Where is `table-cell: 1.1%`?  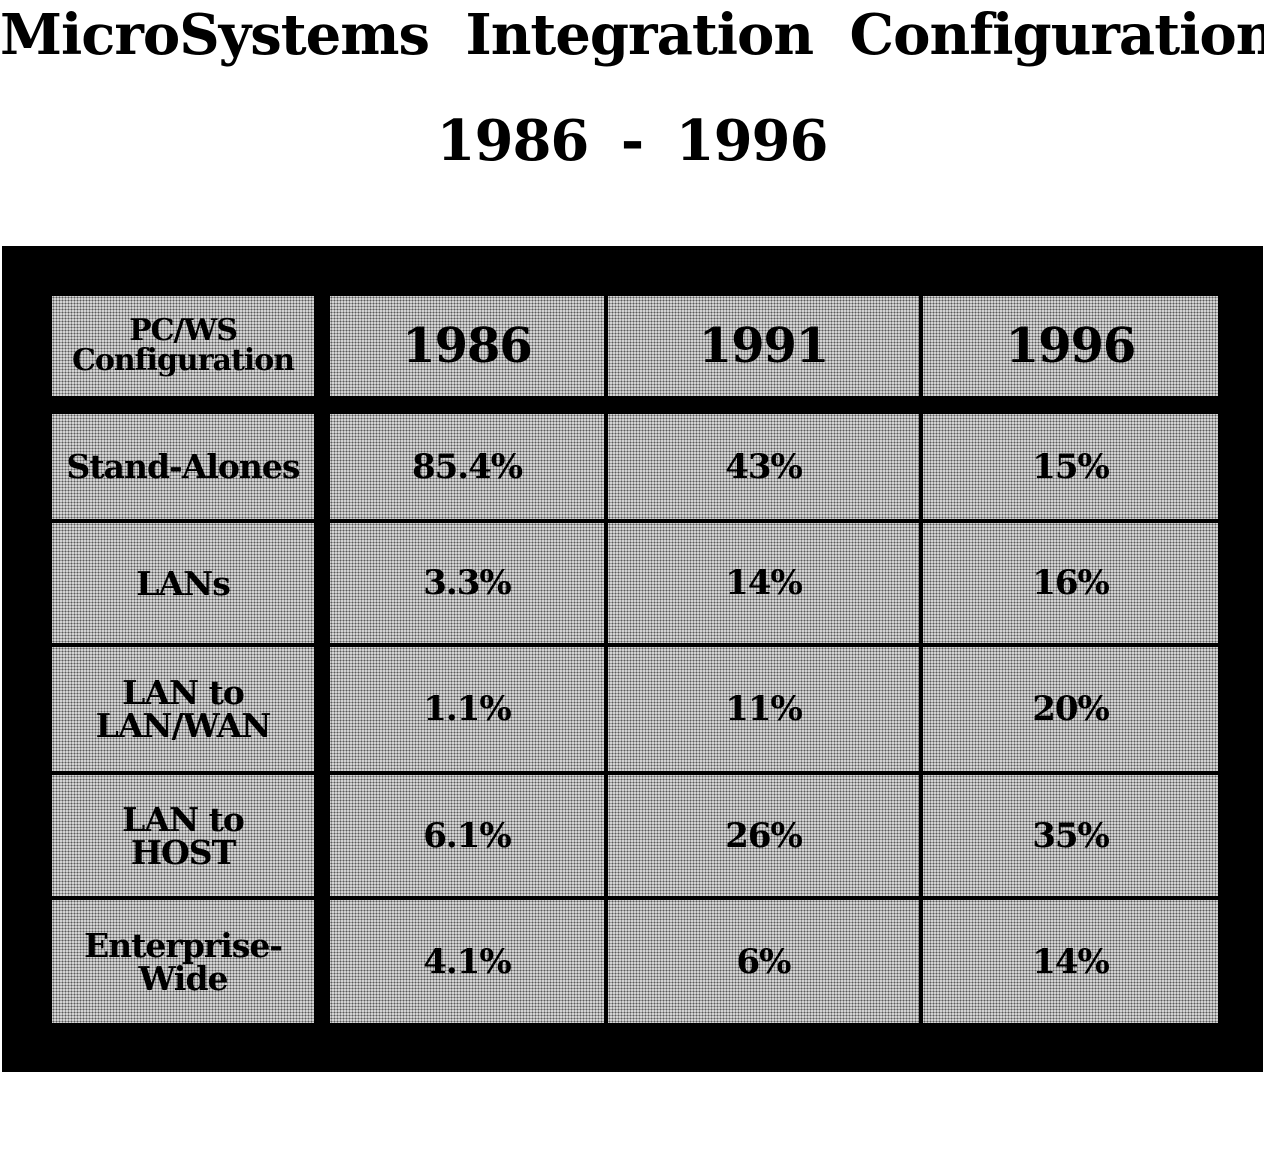 table-cell: 1.1% is located at coordinates (467, 709).